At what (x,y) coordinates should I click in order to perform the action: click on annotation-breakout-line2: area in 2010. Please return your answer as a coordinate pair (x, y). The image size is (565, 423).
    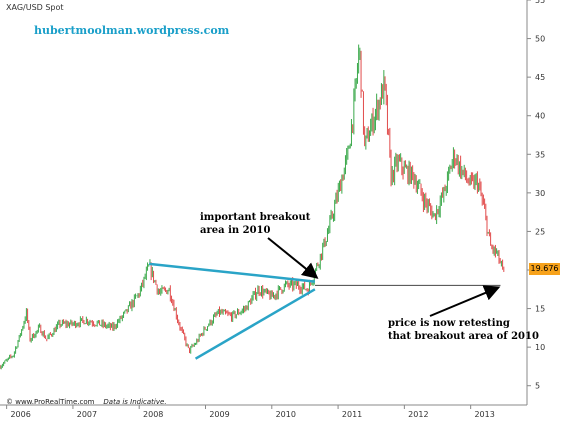
    Looking at the image, I should click on (235, 230).